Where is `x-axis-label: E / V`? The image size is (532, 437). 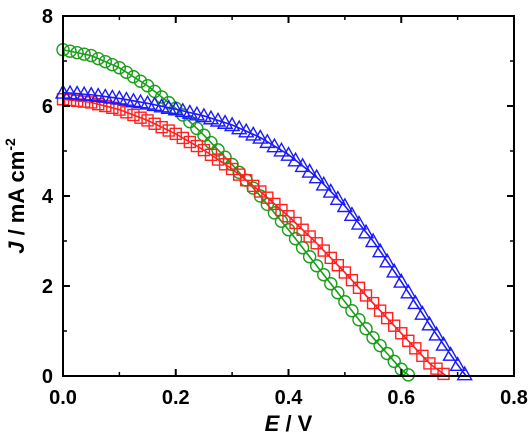 x-axis-label: E / V is located at coordinates (289, 423).